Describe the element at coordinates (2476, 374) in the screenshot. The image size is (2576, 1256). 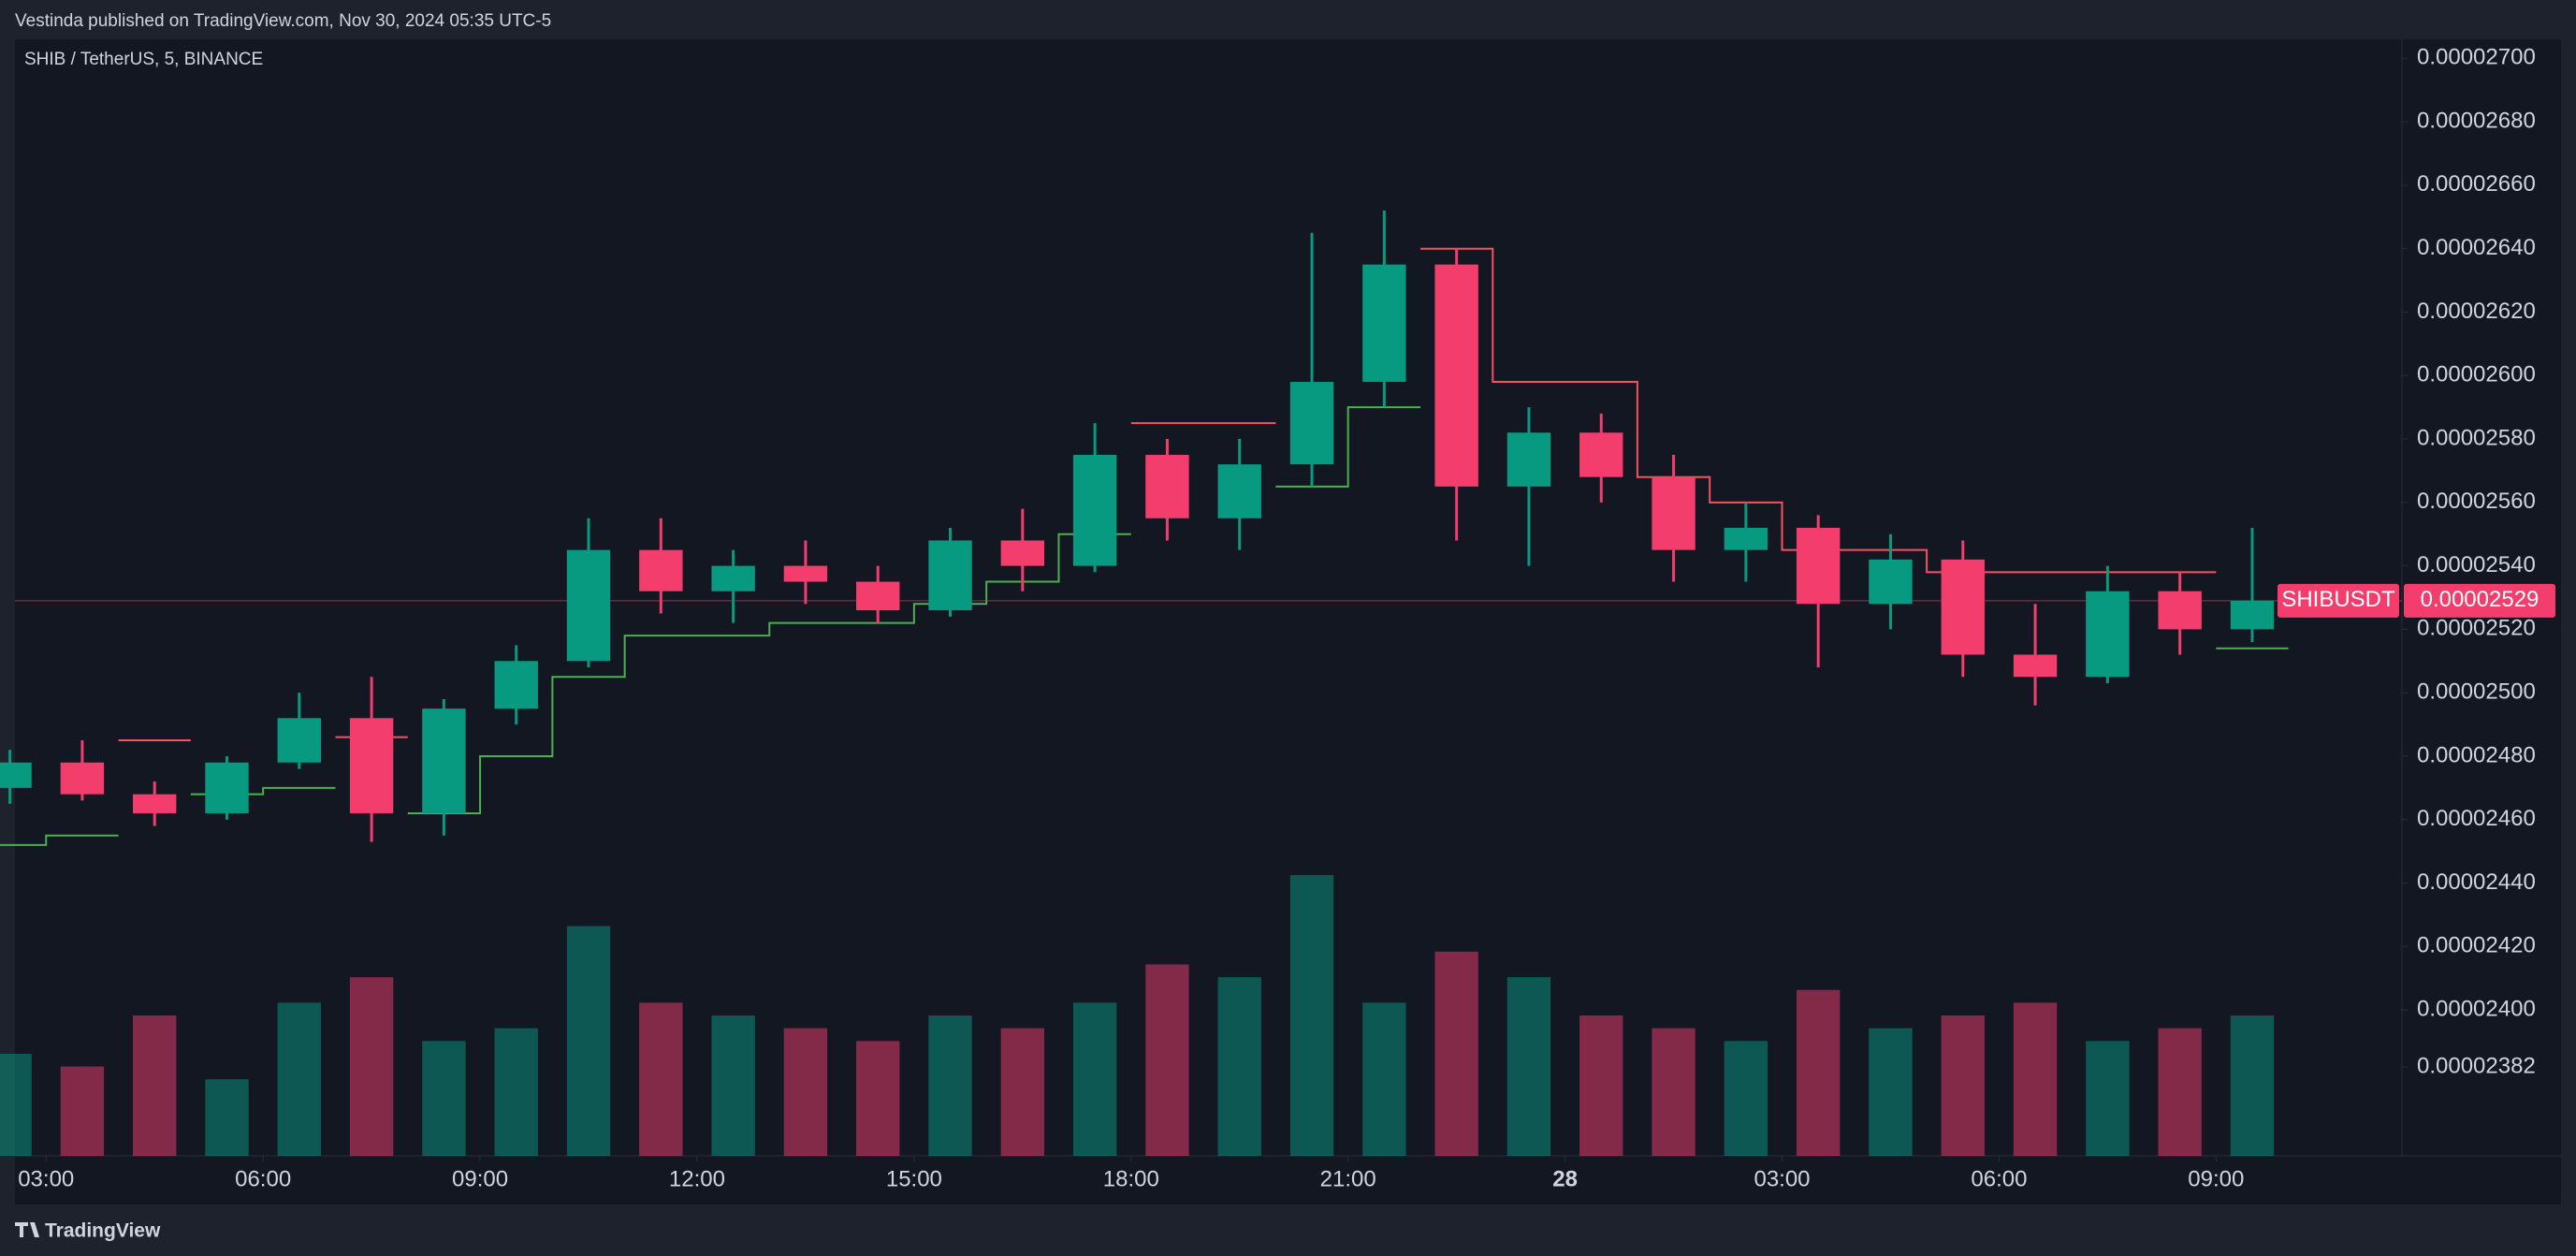
I see `y-tick-label: 0.00002600` at that location.